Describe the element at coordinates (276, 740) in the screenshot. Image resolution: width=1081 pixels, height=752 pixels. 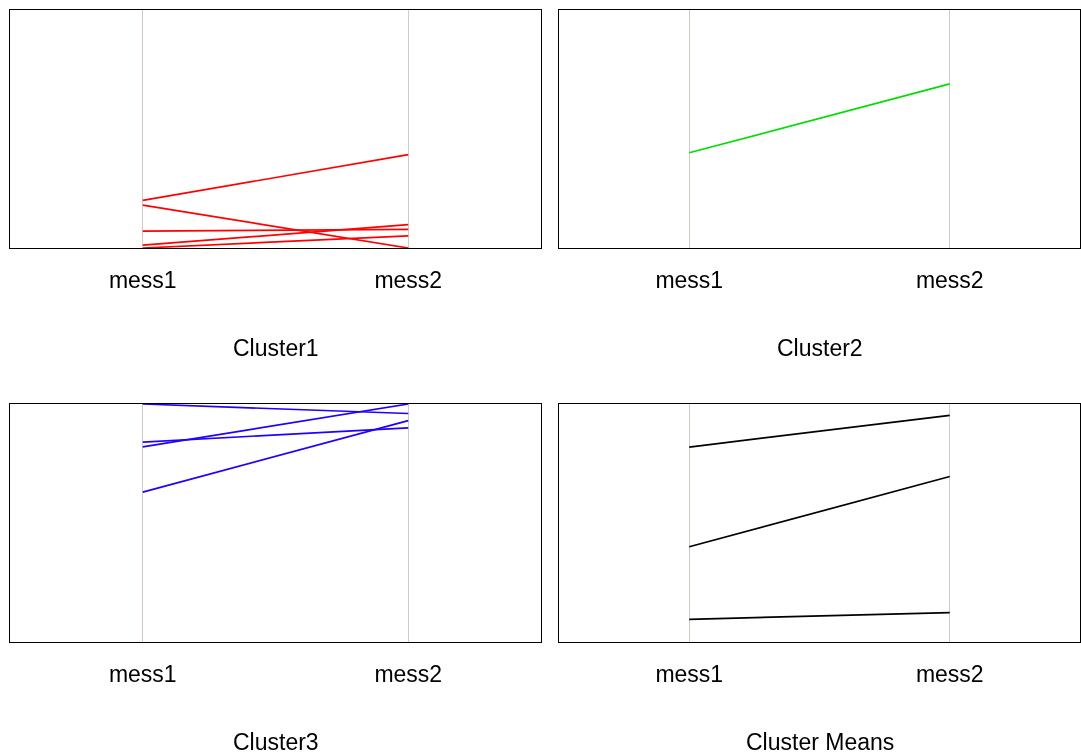
I see `x-axis-title: Cluster3` at that location.